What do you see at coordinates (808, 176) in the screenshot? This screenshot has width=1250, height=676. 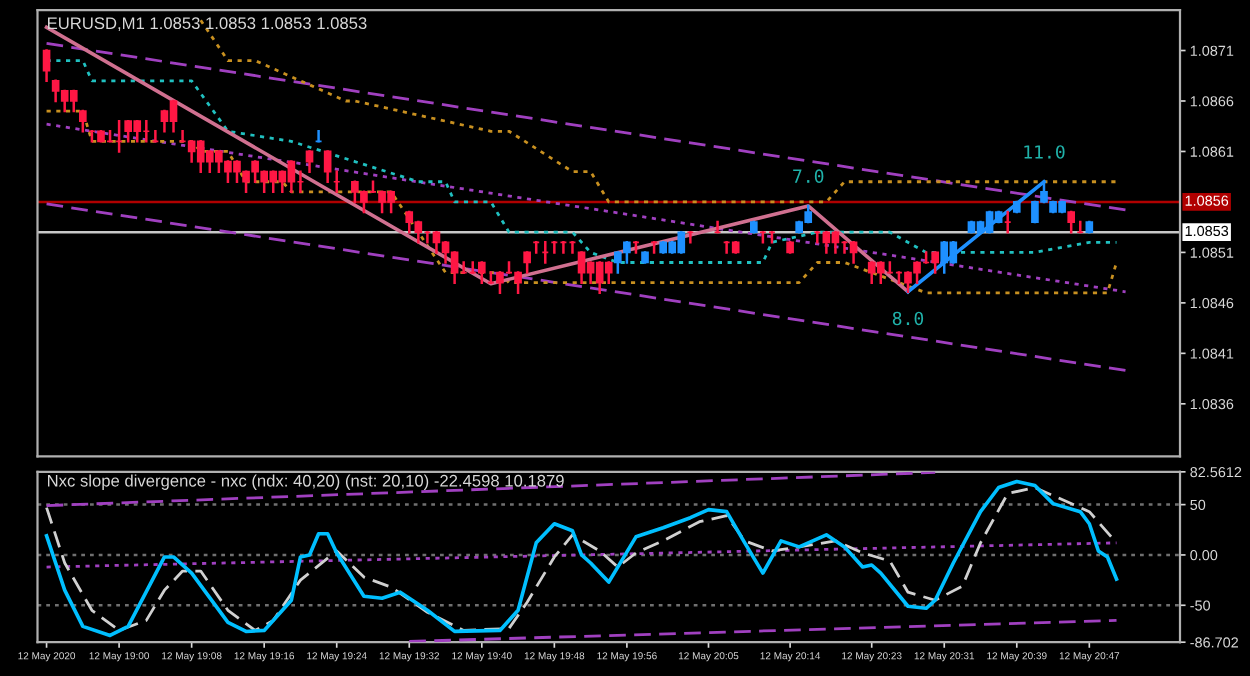 I see `annotation: 7.0` at bounding box center [808, 176].